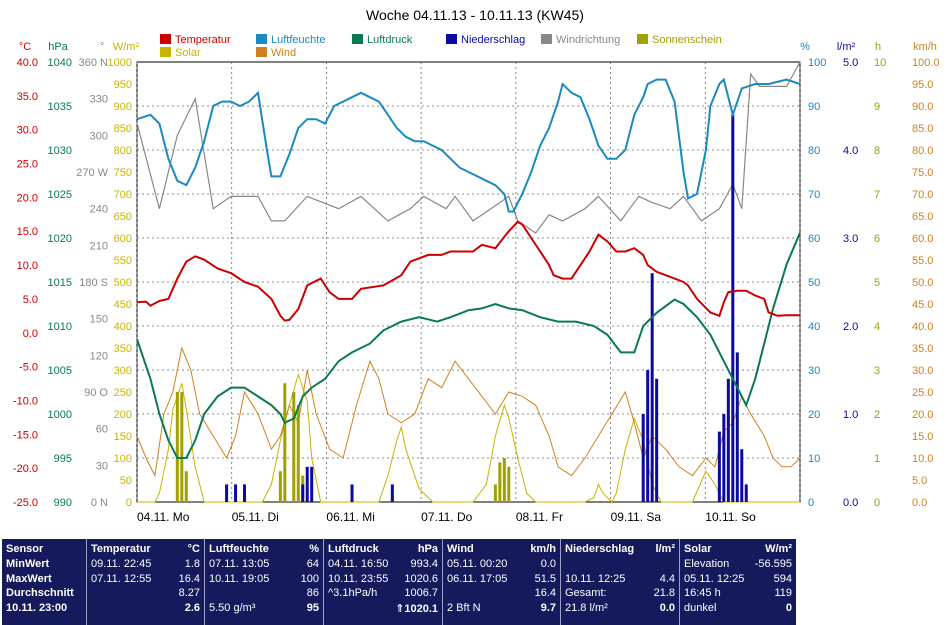  I want to click on x-tick-label: 05.11. Di, so click(255, 517).